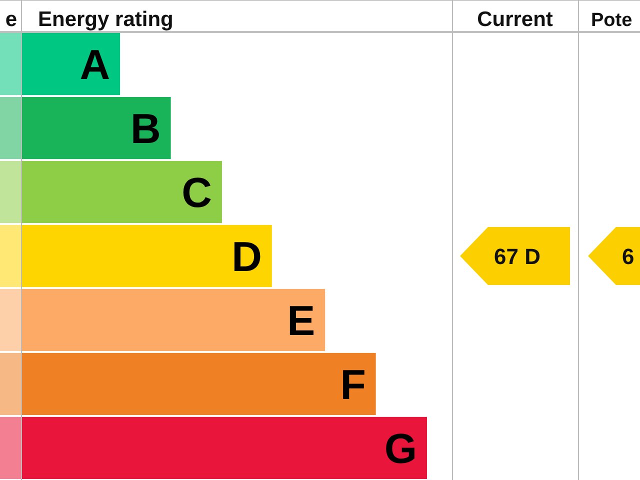  What do you see at coordinates (515, 19) in the screenshot?
I see `text: Current` at bounding box center [515, 19].